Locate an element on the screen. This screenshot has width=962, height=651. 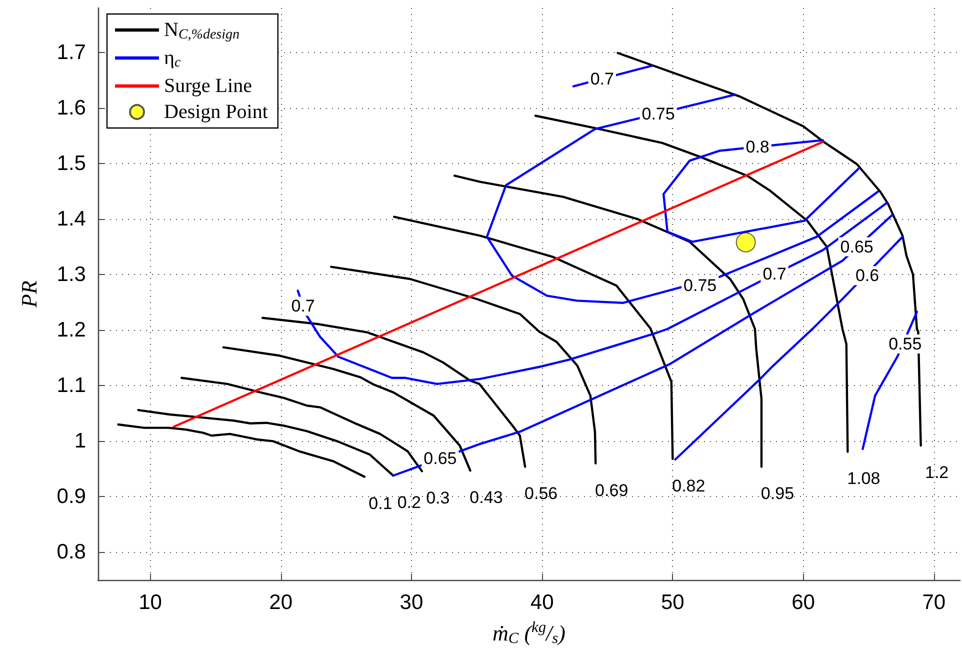
annotation: 0.1 is located at coordinates (380, 504).